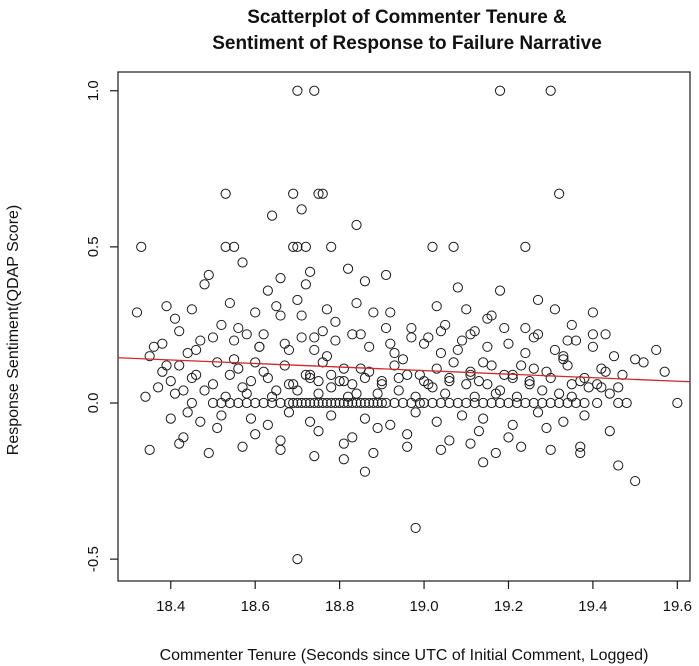 Image resolution: width=699 pixels, height=666 pixels. I want to click on y-tick-label: -0.5, so click(93, 559).